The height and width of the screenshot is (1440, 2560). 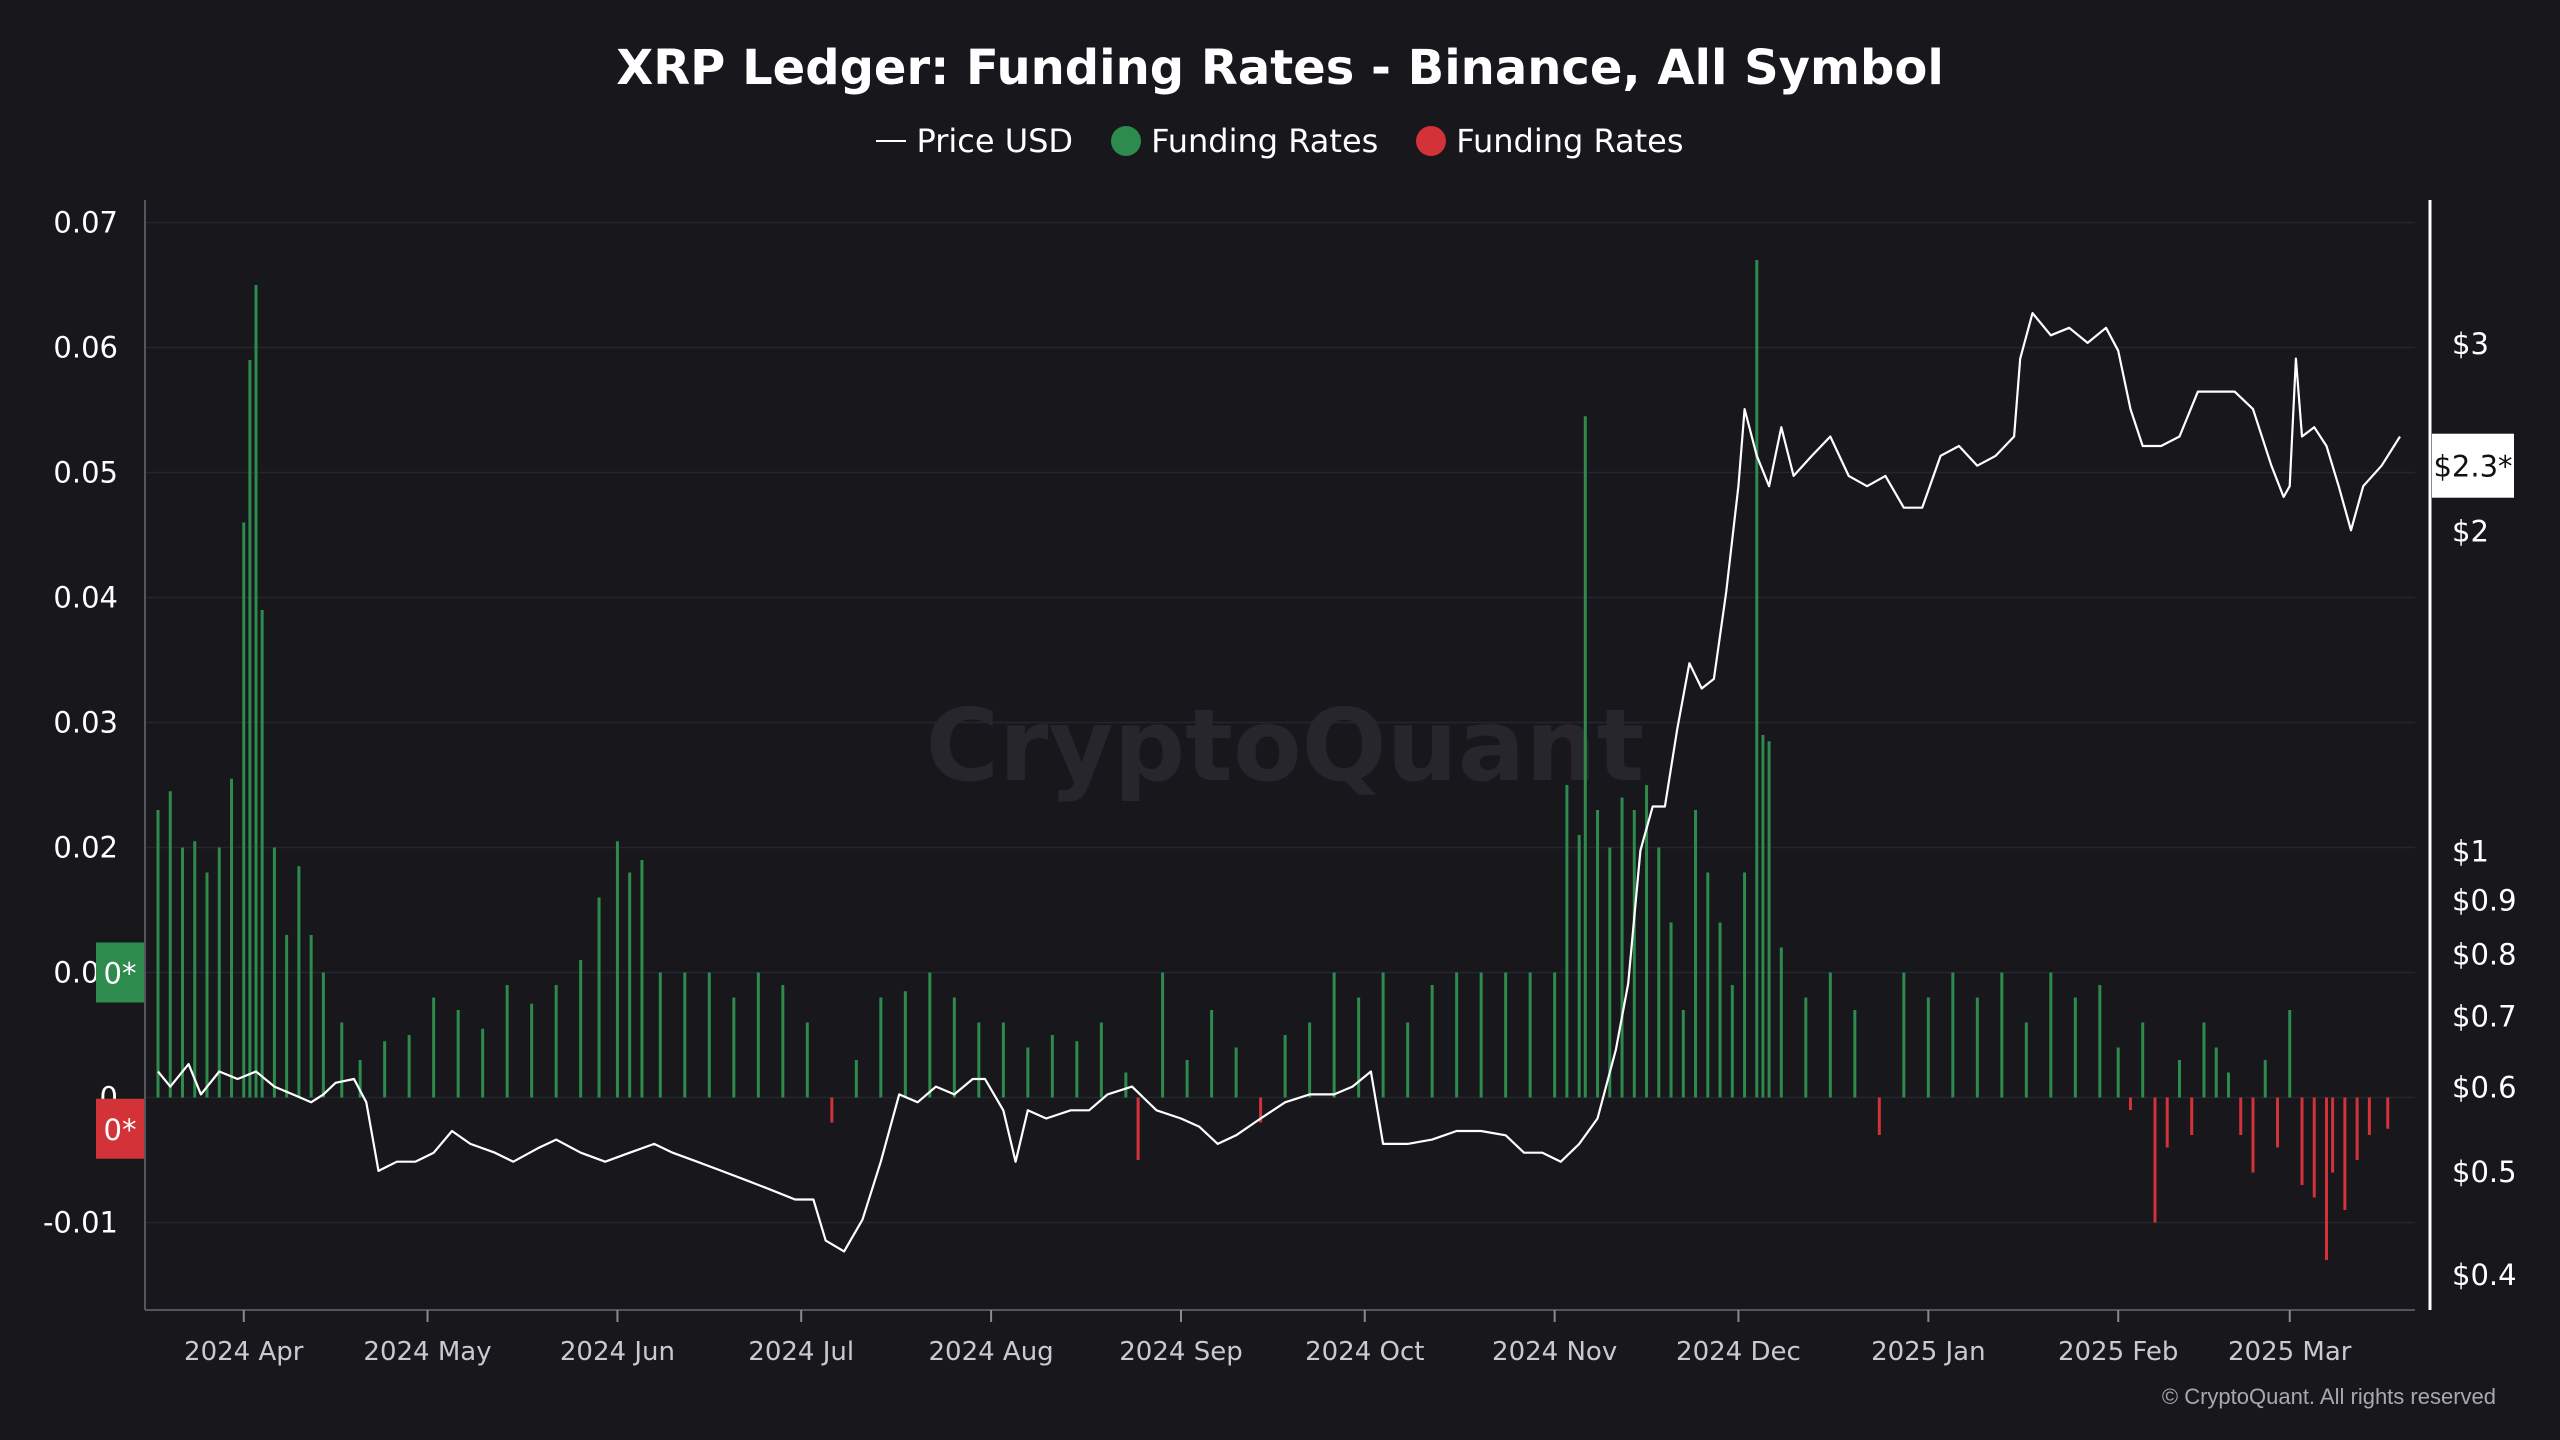 What do you see at coordinates (2470, 344) in the screenshot?
I see `right-tick-label: $3` at bounding box center [2470, 344].